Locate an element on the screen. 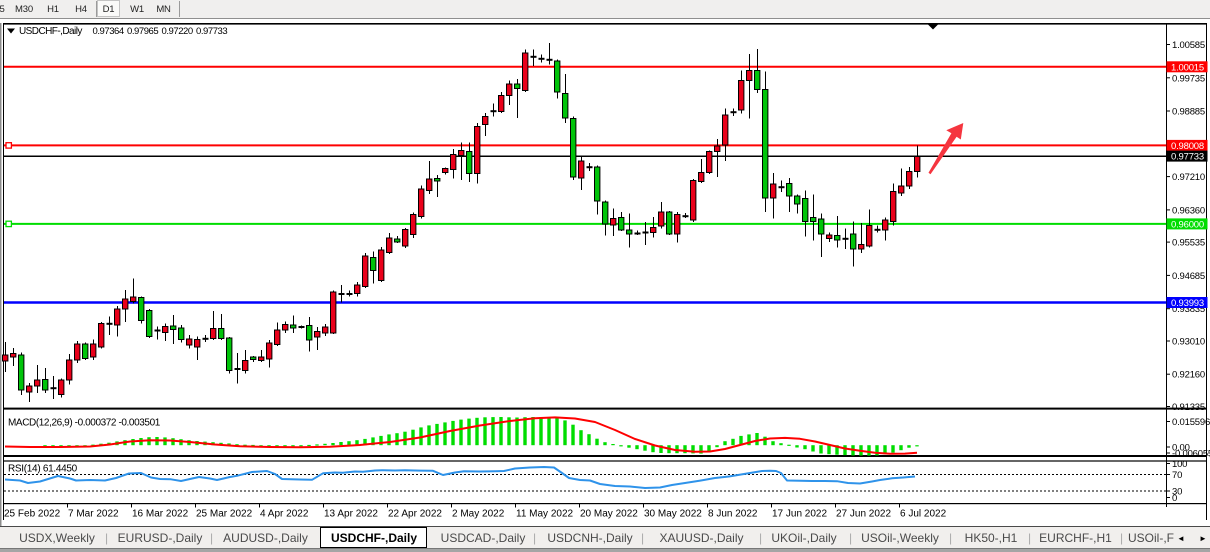 This screenshot has height=552, width=1210. svg-text: 0.98885 is located at coordinates (1188, 112).